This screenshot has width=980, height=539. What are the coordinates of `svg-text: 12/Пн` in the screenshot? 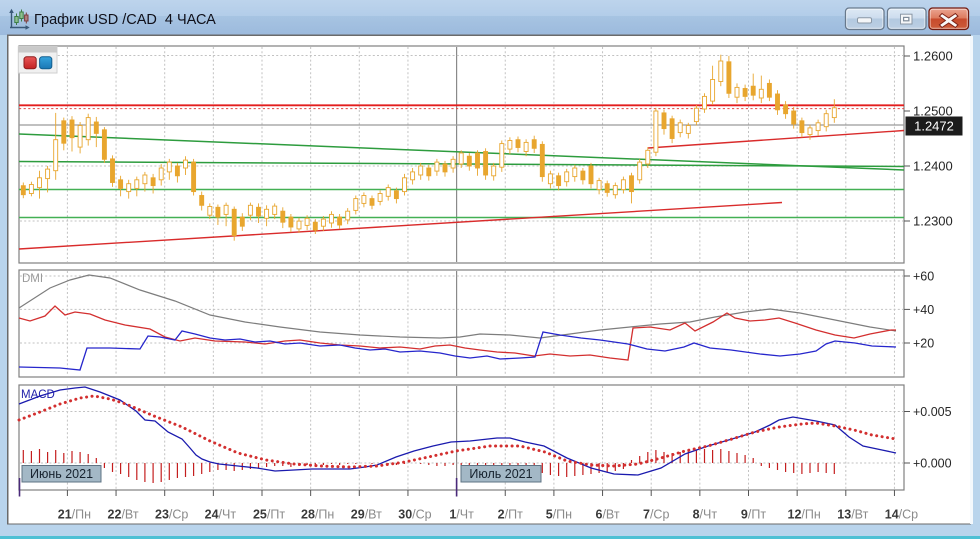 It's located at (804, 515).